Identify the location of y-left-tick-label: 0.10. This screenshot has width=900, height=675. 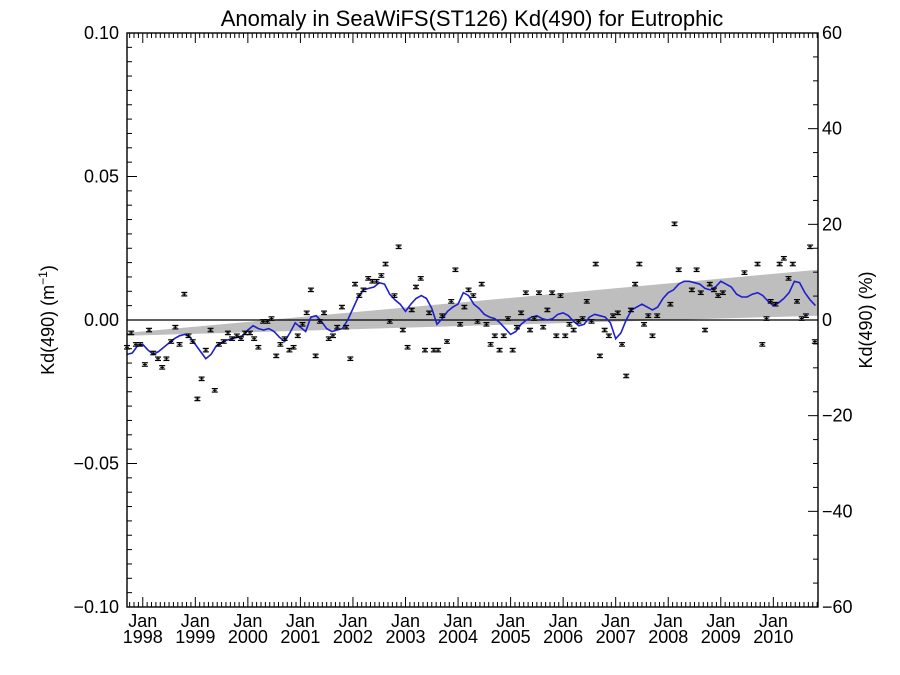
(101, 33).